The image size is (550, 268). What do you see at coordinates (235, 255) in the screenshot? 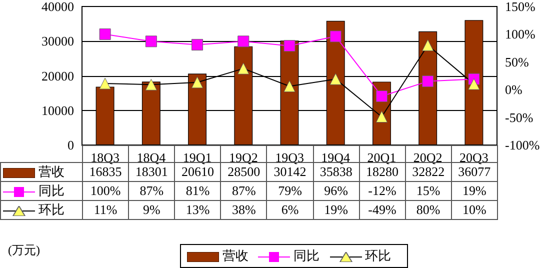
I see `text: 营收` at bounding box center [235, 255].